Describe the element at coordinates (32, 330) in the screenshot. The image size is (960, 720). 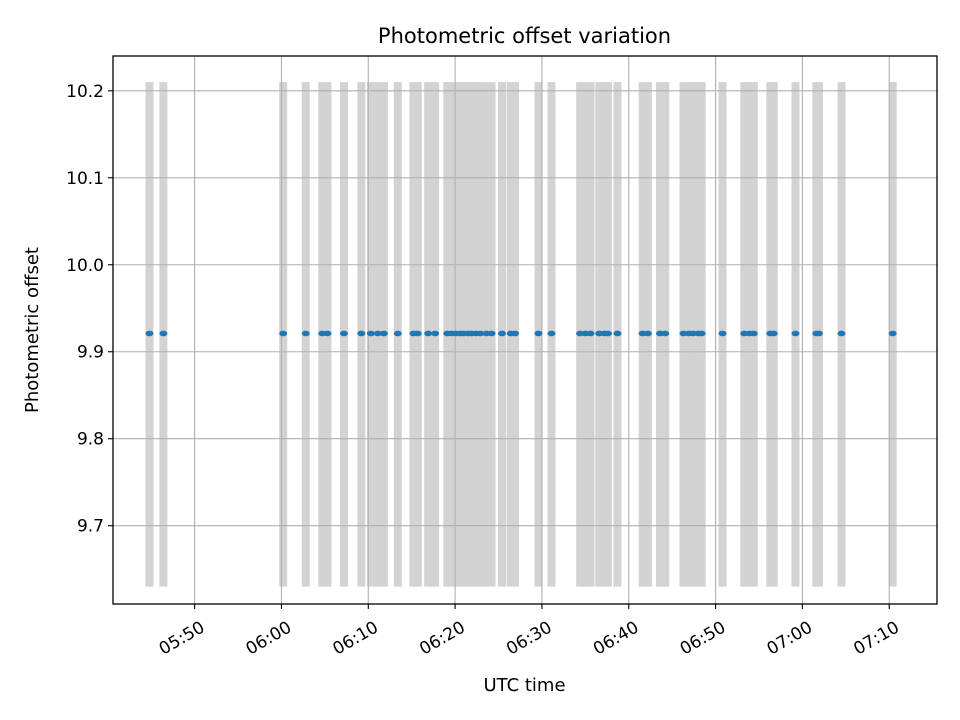
I see `y-axis-label: Photometric offset` at that location.